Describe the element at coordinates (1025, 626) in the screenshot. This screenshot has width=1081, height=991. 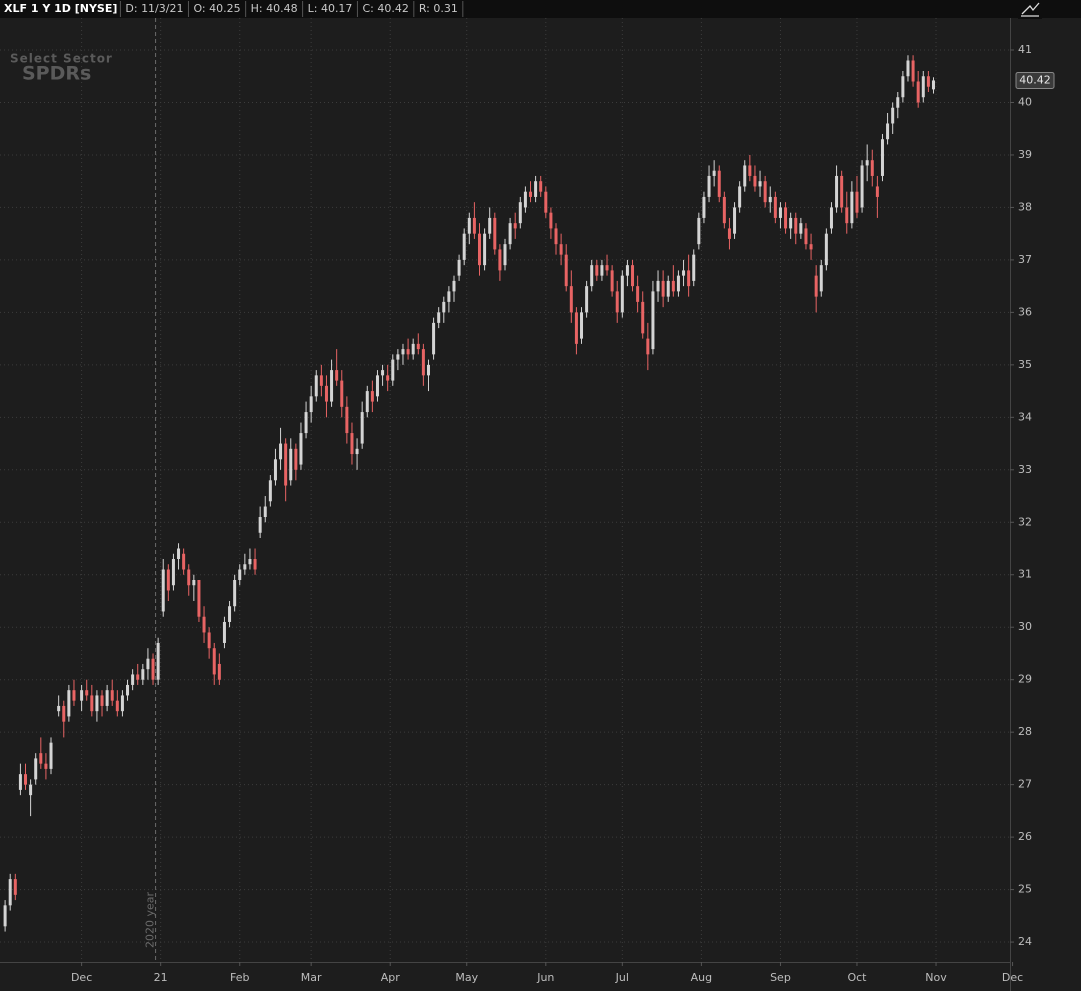
I see `y-tick-label: 30` at that location.